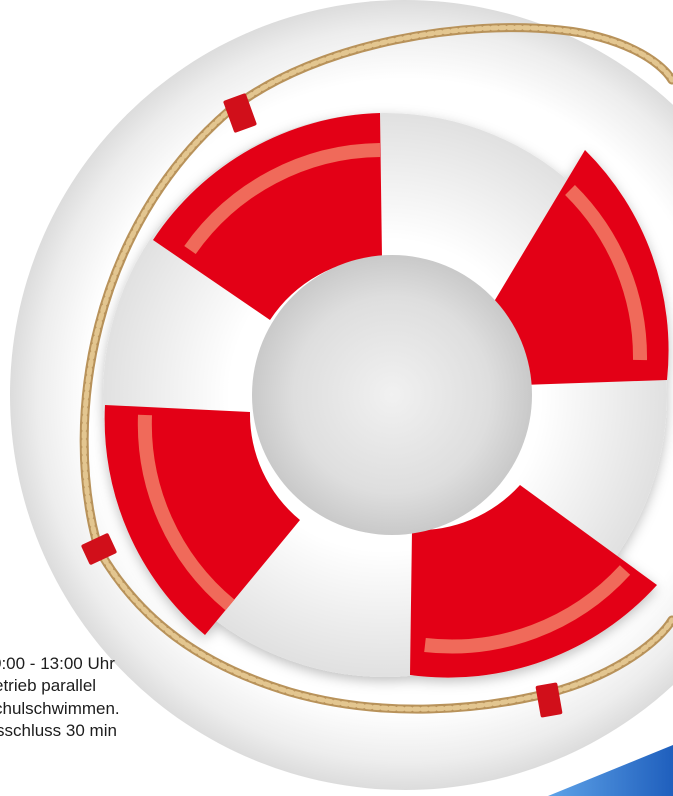 The width and height of the screenshot is (673, 796). I want to click on ring-segment-top-left, so click(267, 216).